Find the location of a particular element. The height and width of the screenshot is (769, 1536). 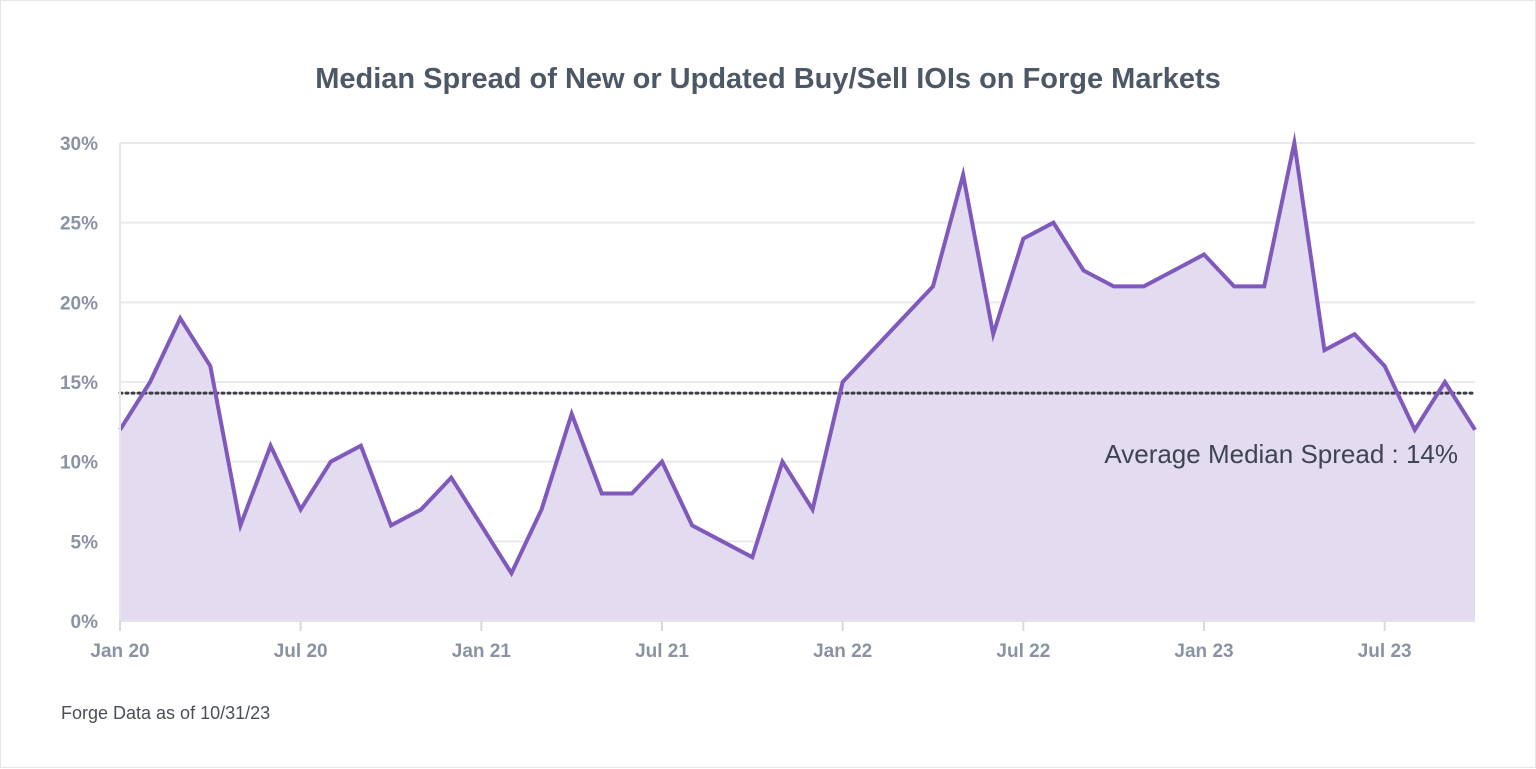

y-tick-label: 20% is located at coordinates (79, 303).